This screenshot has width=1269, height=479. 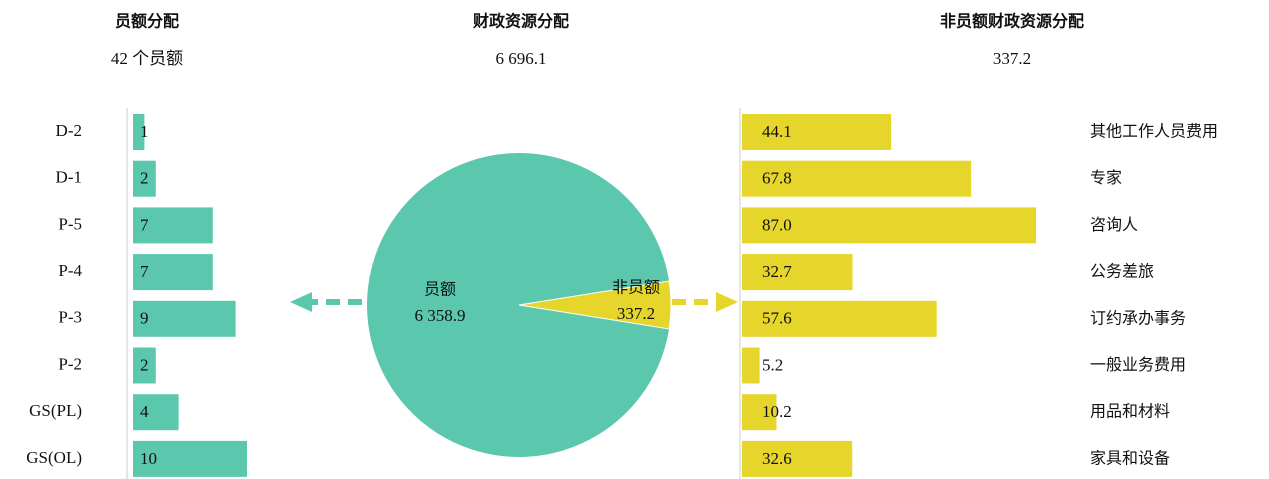 What do you see at coordinates (326, 302) in the screenshot?
I see `arrow-left` at bounding box center [326, 302].